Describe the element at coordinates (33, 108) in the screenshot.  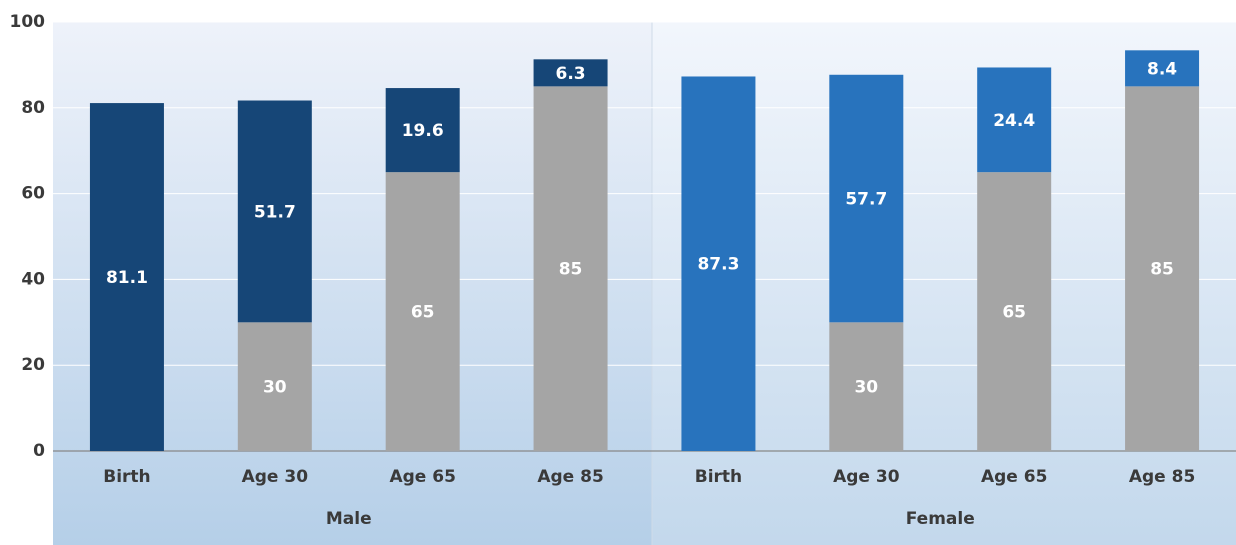
I see `y-tick-label: 80` at that location.